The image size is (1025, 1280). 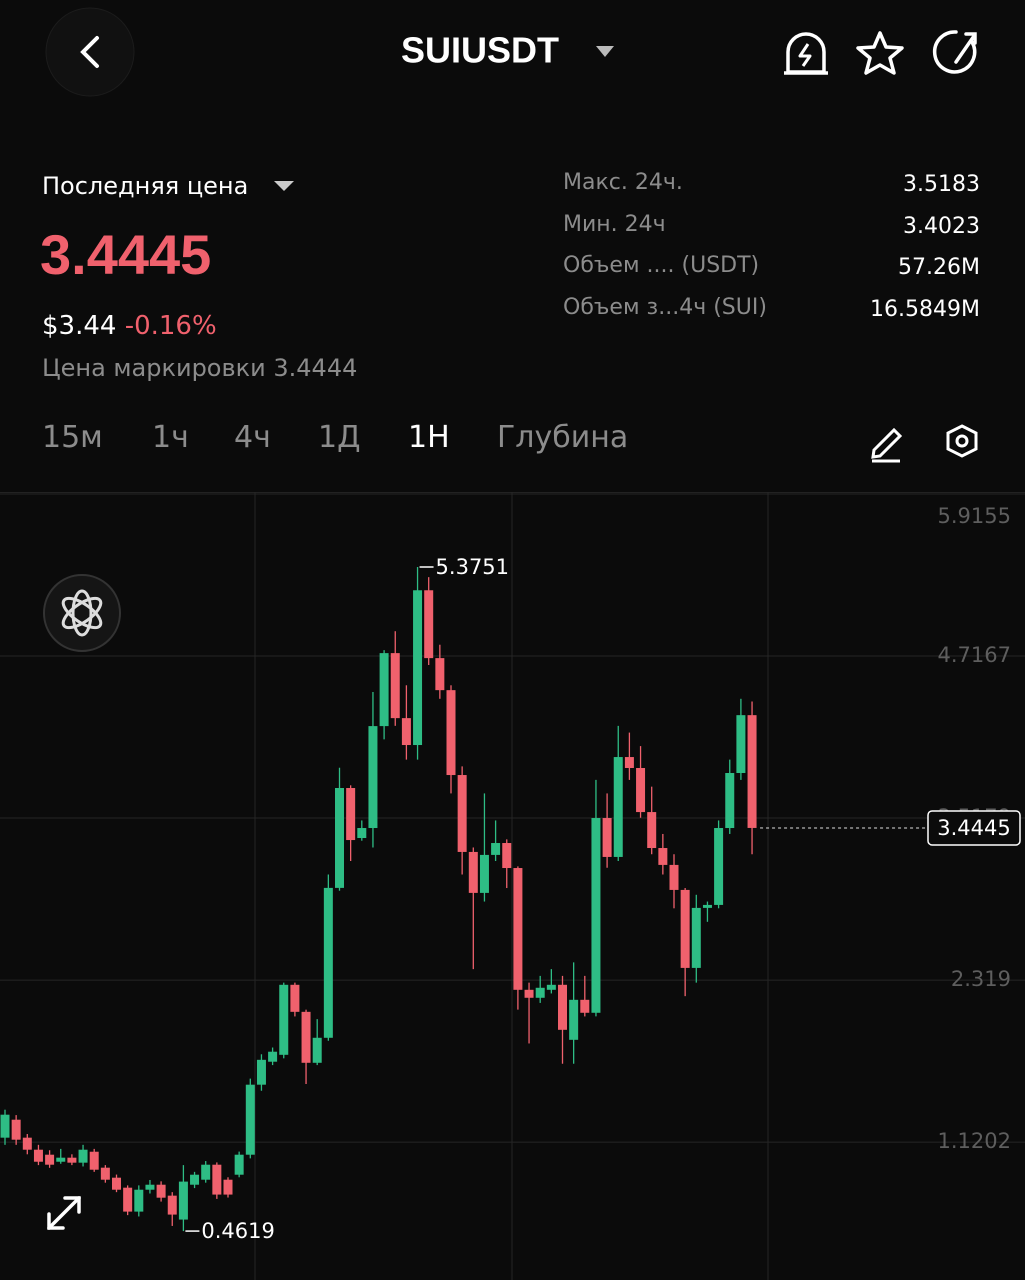 What do you see at coordinates (339, 437) in the screenshot?
I see `interval-tab: 1Д` at bounding box center [339, 437].